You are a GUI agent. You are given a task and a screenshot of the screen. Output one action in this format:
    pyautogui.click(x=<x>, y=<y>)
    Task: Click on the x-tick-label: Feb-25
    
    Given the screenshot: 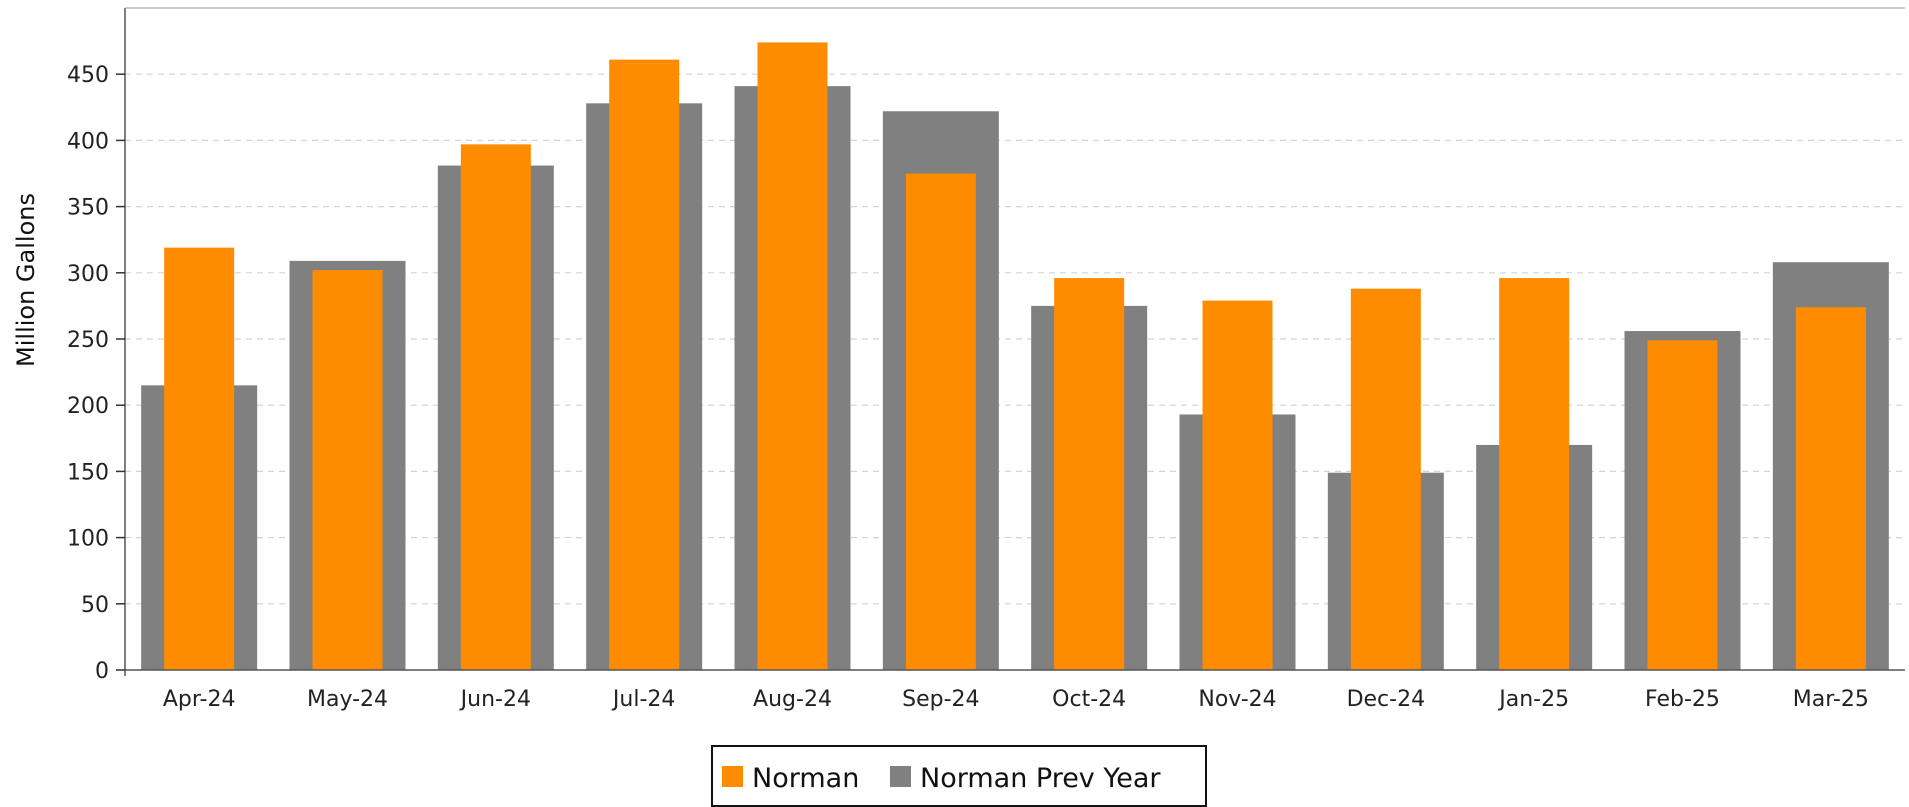 What is the action you would take?
    pyautogui.click(x=1682, y=699)
    